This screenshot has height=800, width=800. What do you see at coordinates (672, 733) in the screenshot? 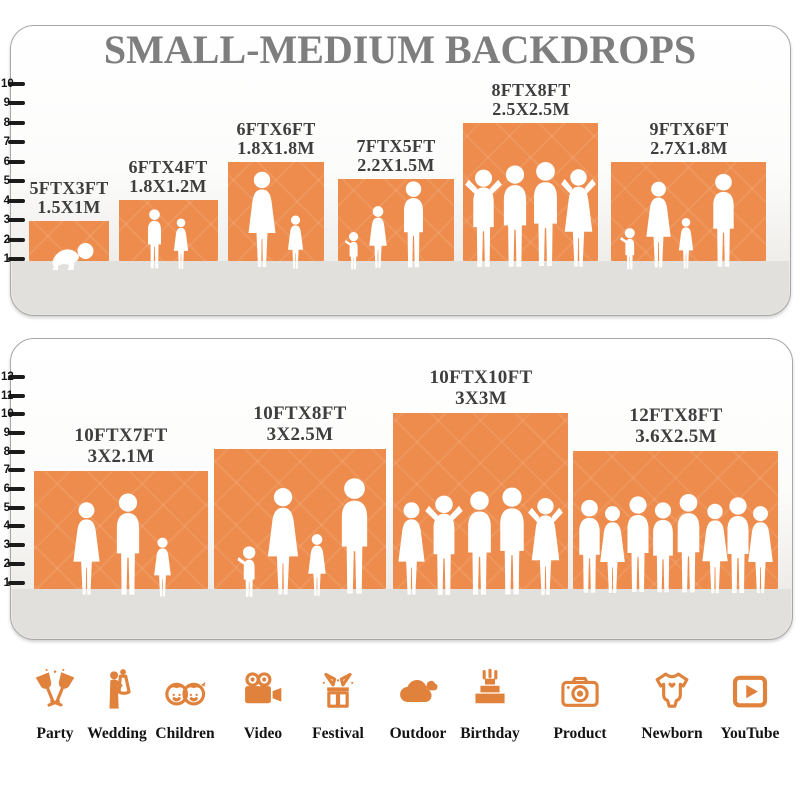
I see `category-label: Newborn` at bounding box center [672, 733].